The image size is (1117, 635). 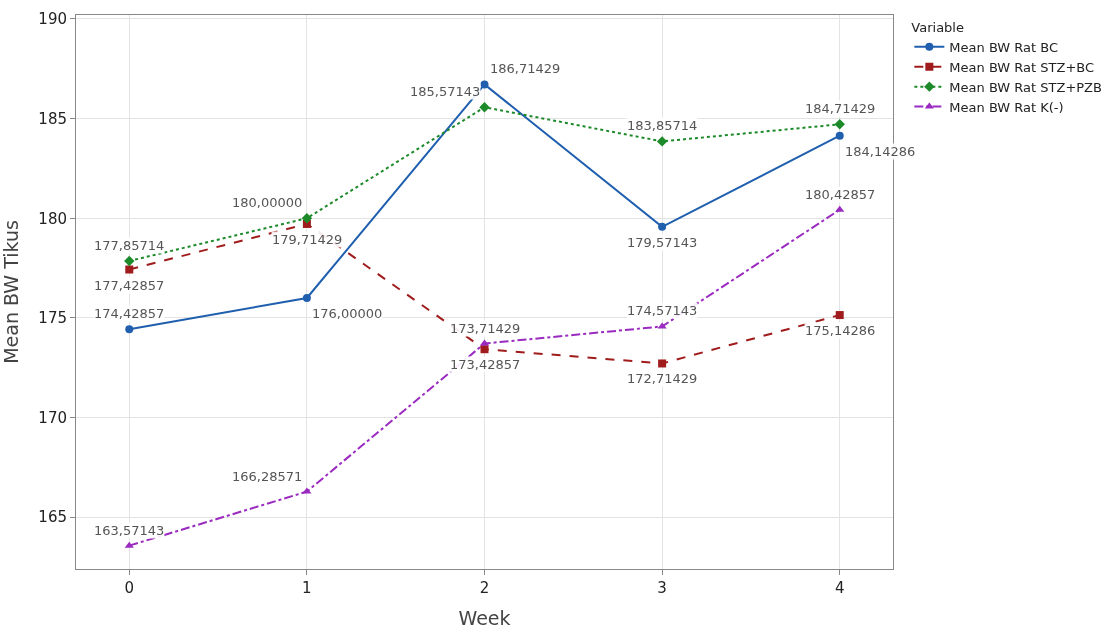 What do you see at coordinates (1025, 87) in the screenshot?
I see `legend-label: Mean BW Rat STZ+PZB` at bounding box center [1025, 87].